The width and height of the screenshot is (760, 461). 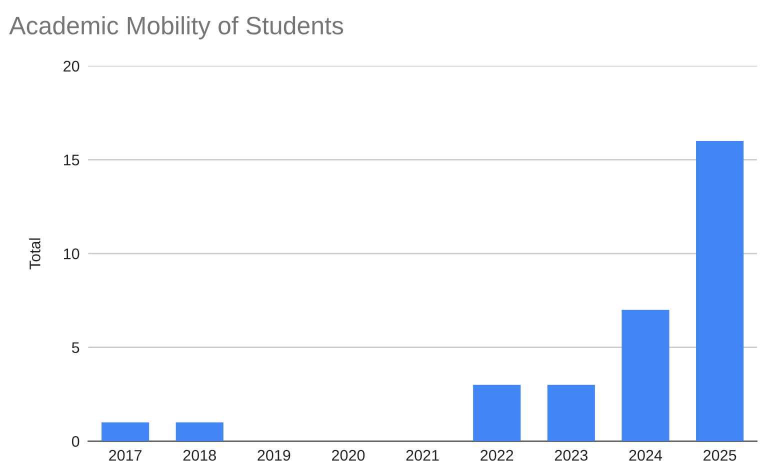 I want to click on y-tick-label: 0, so click(x=76, y=441).